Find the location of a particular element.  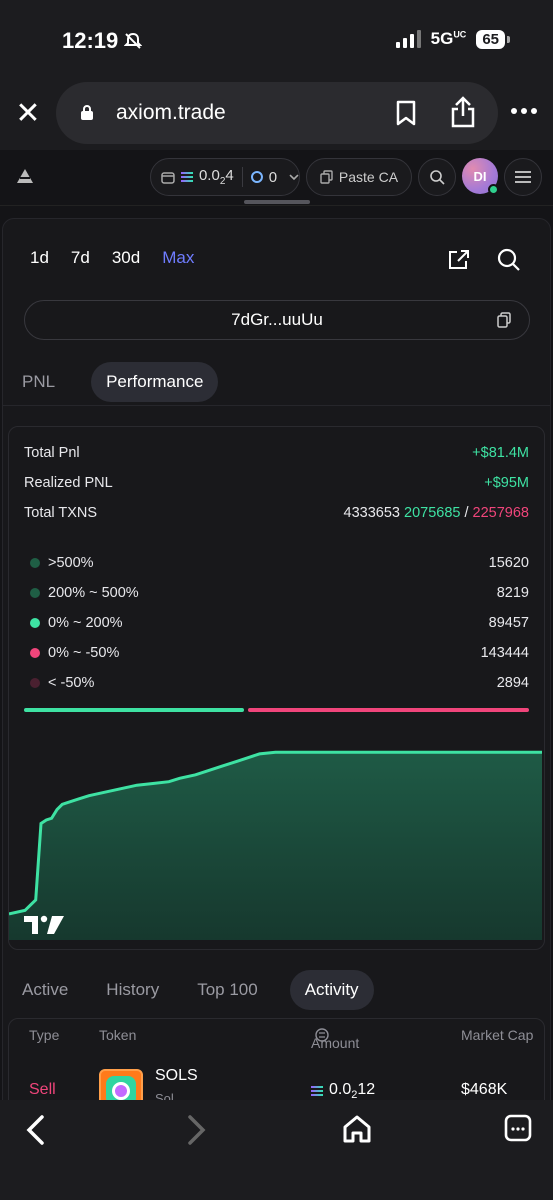

wallet-address: 7dGr...uuUu is located at coordinates (277, 319).